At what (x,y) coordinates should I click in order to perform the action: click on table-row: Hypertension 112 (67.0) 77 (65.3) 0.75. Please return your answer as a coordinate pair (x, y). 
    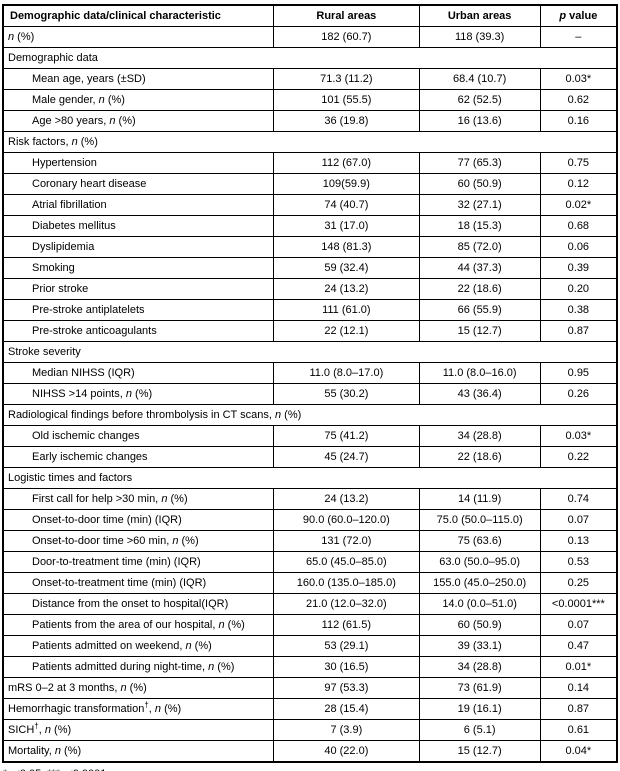
    Looking at the image, I should click on (310, 163).